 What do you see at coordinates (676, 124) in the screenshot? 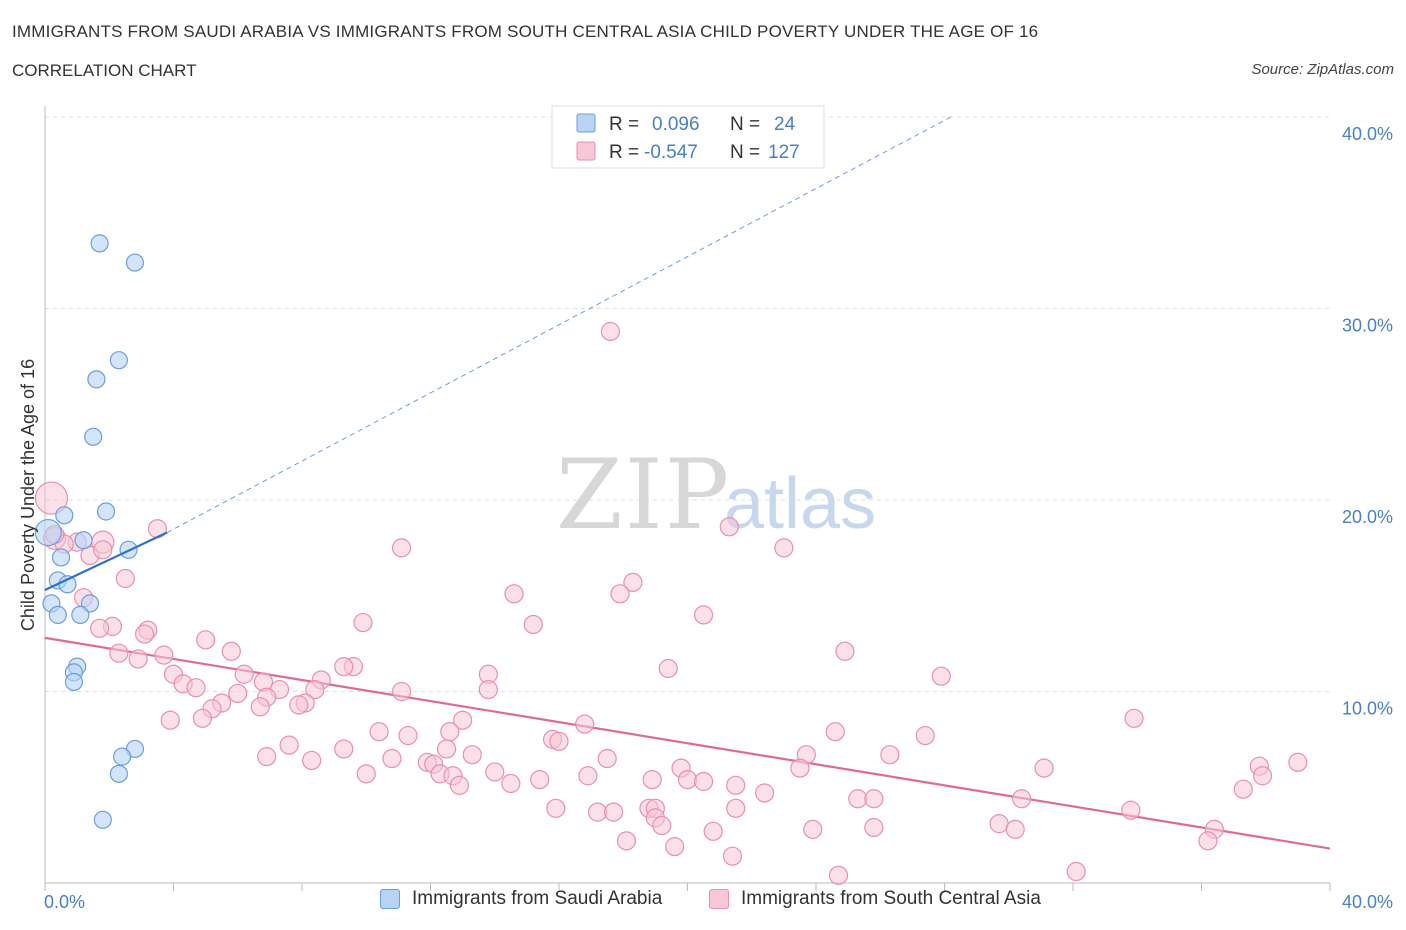
I see `stats-r-value: 0.096` at bounding box center [676, 124].